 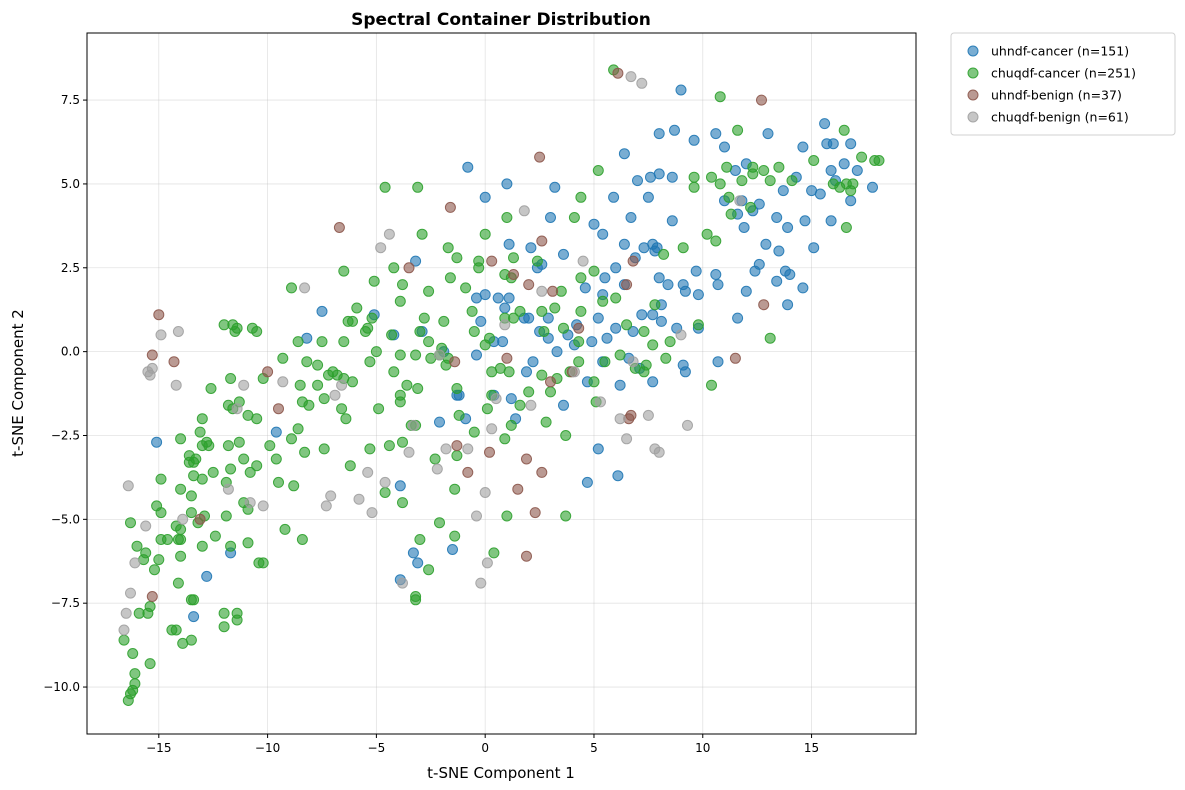 I want to click on y-tick-label: 2.5, so click(x=70, y=268).